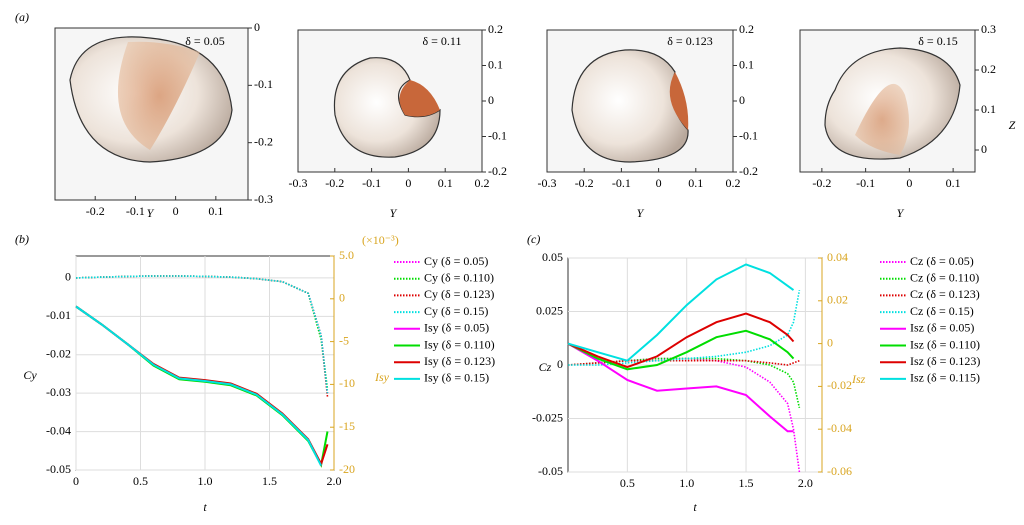 The image size is (1024, 525). What do you see at coordinates (263, 199) in the screenshot?
I see `y-tick-label: -0.3` at bounding box center [263, 199].